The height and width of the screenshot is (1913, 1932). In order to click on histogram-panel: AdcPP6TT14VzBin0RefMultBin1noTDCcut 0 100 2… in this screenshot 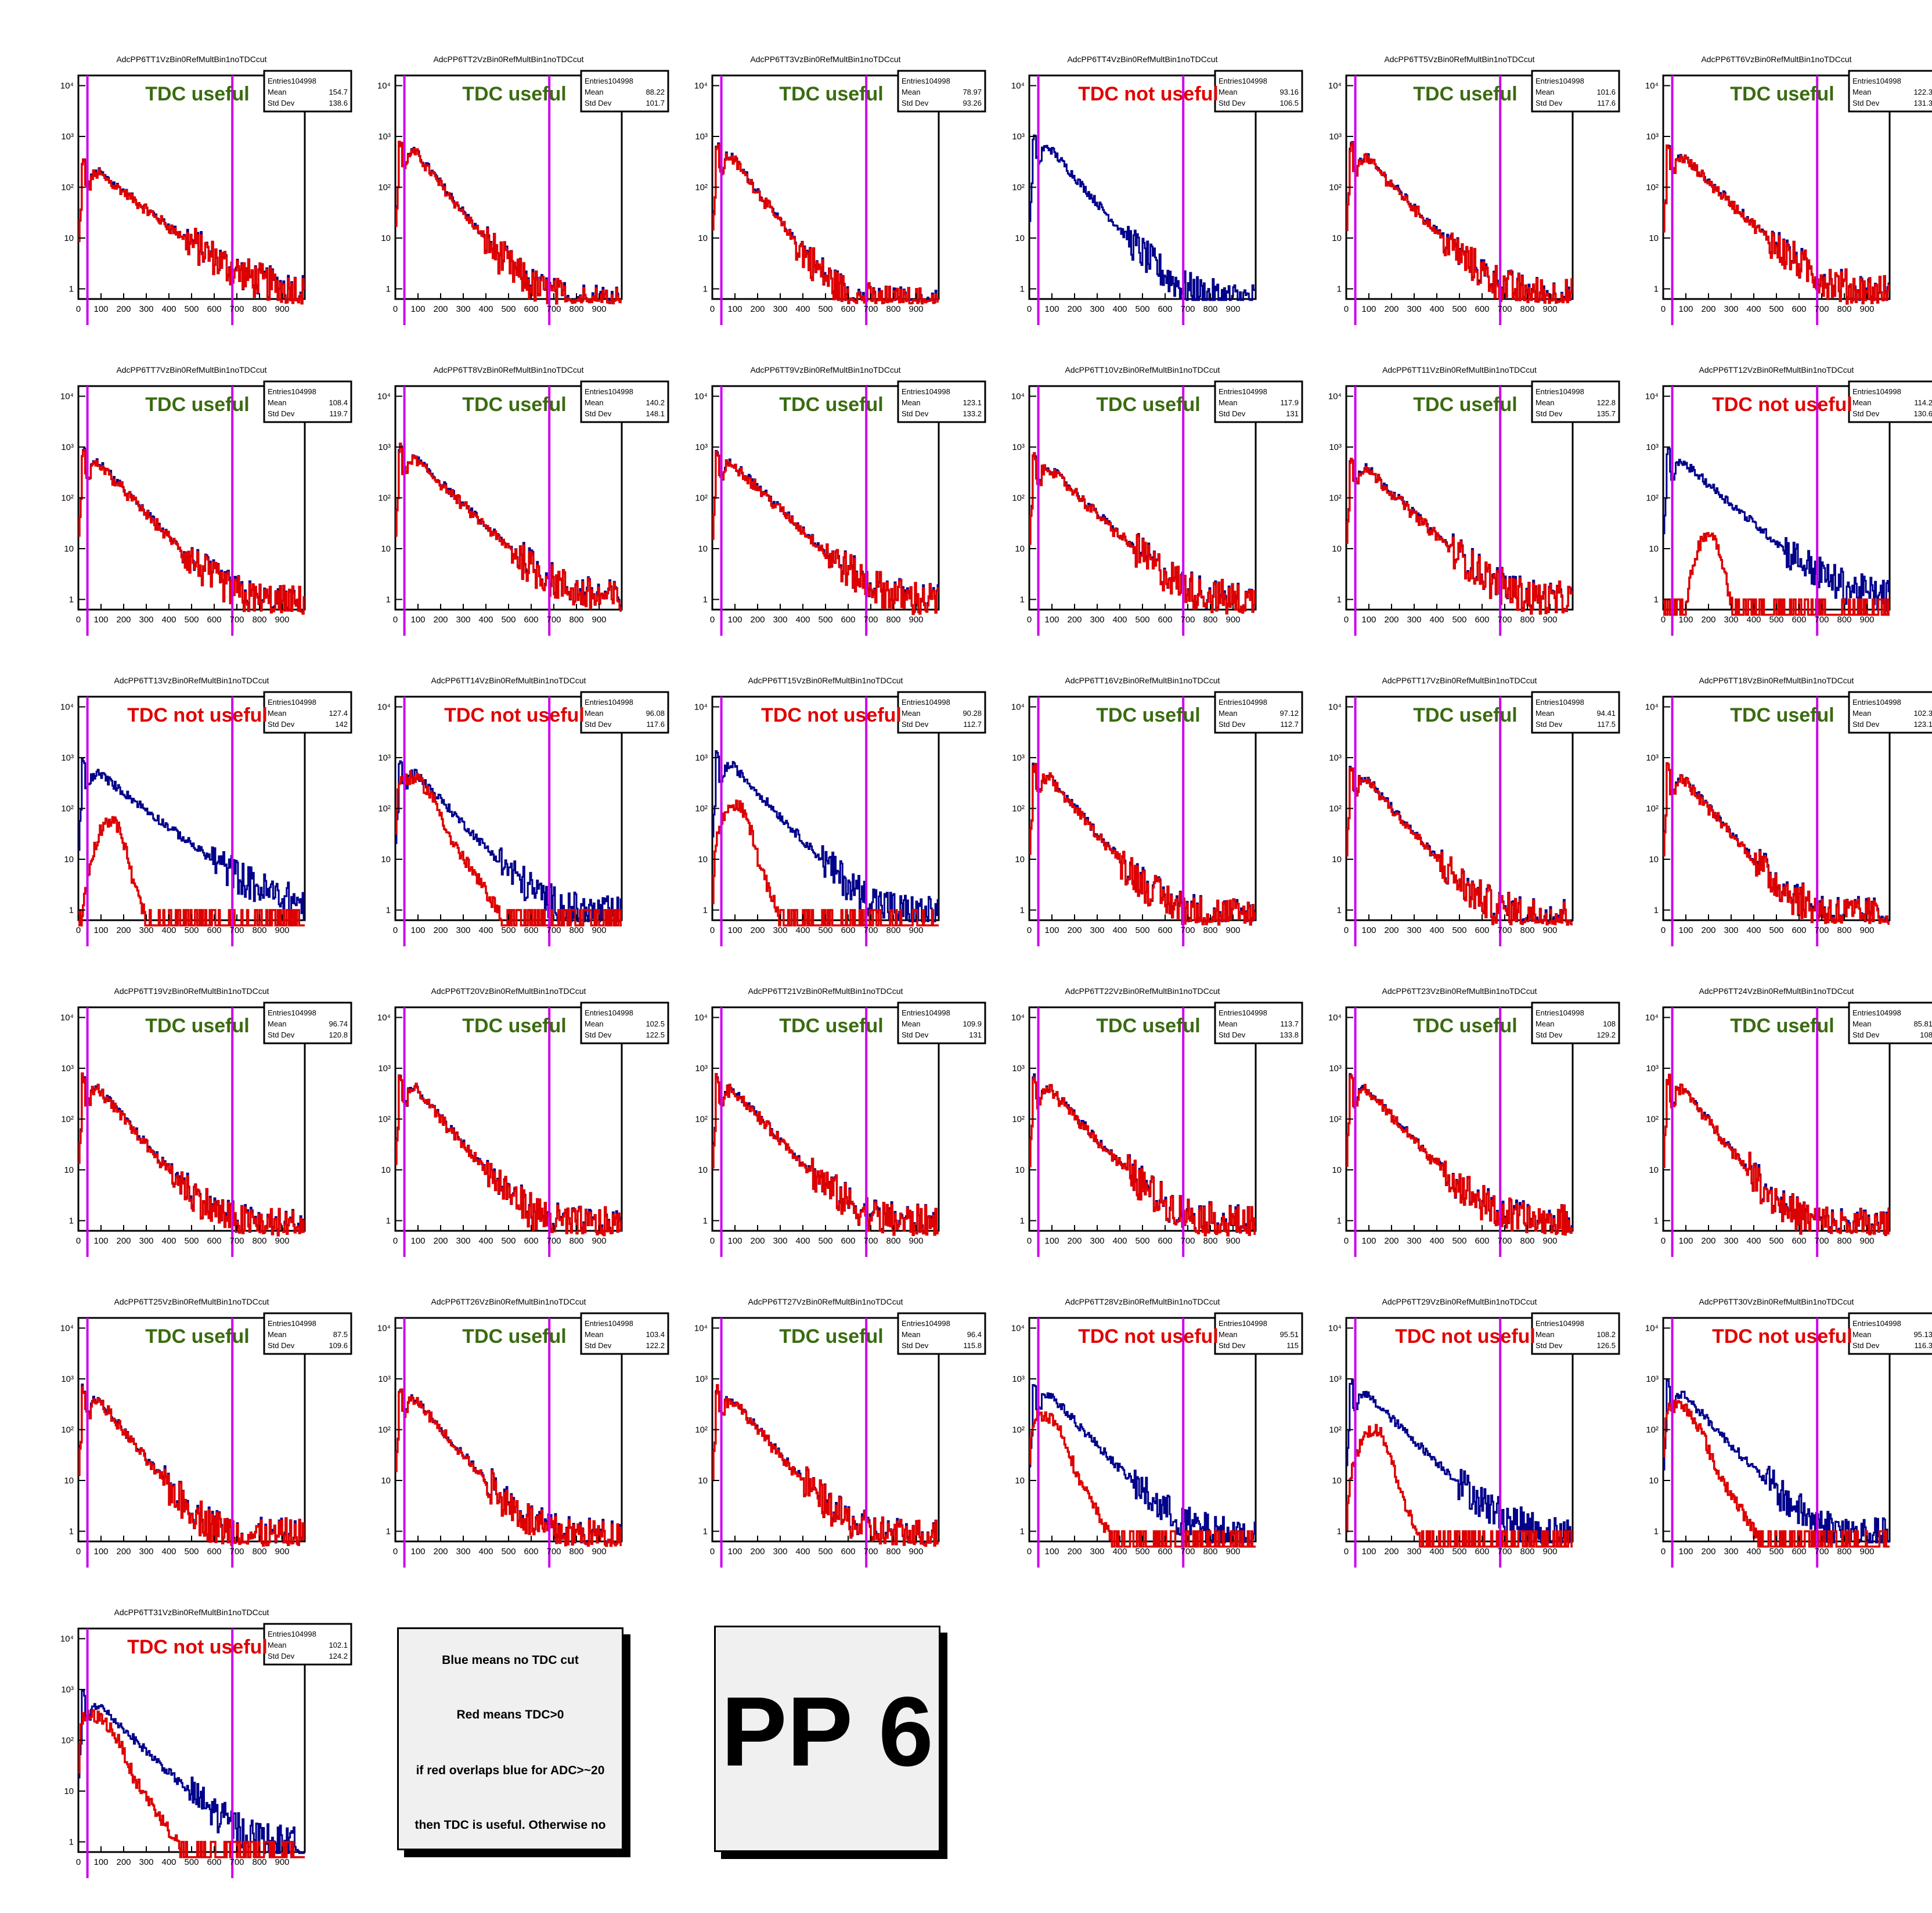, I will do `click(493, 826)`.